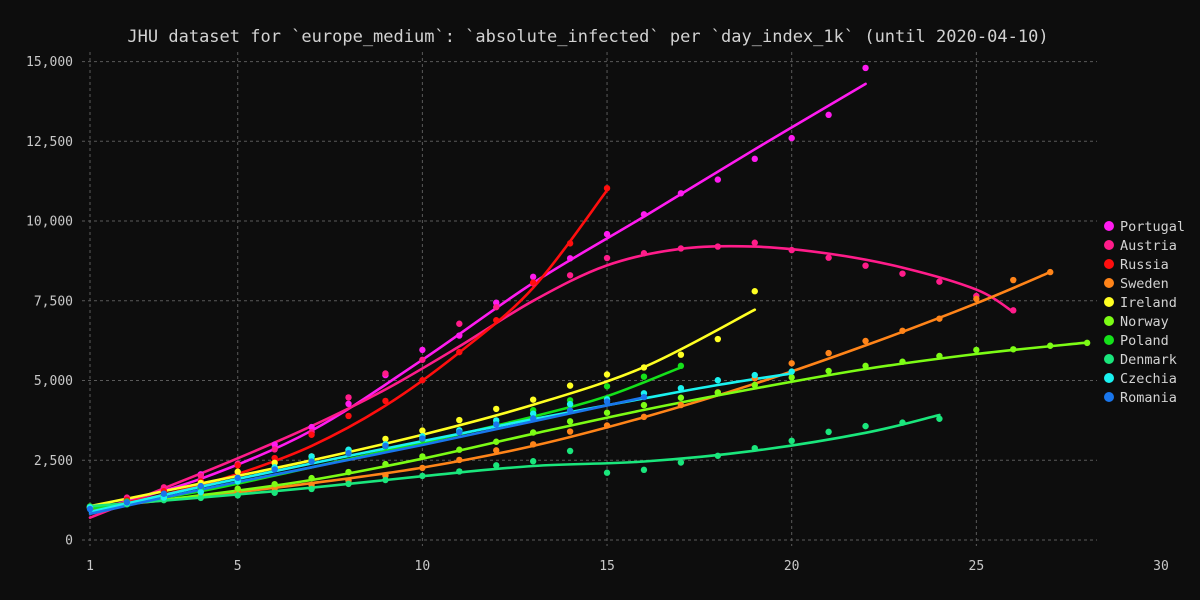  I want to click on legend-marker-romania, so click(1109, 397).